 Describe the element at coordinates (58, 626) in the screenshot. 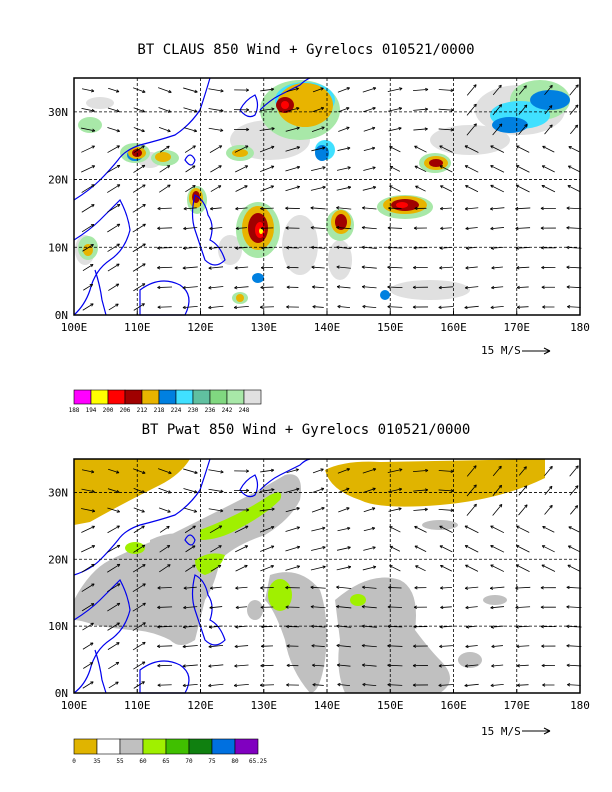

I see `y-tick-label: 10N` at that location.